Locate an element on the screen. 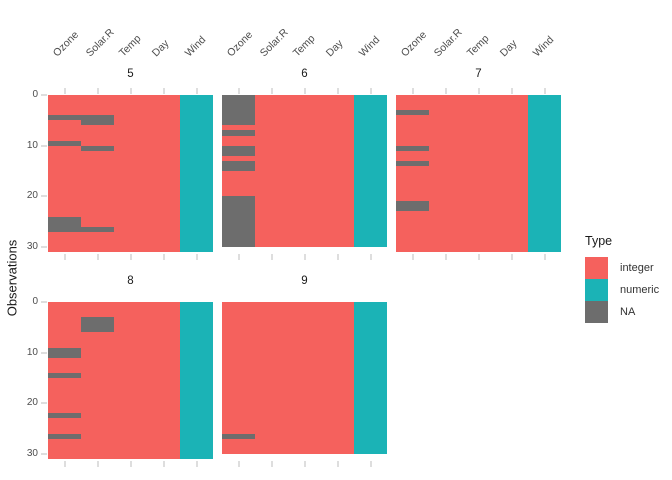  facet-strip-label-7: 7 is located at coordinates (478, 74).